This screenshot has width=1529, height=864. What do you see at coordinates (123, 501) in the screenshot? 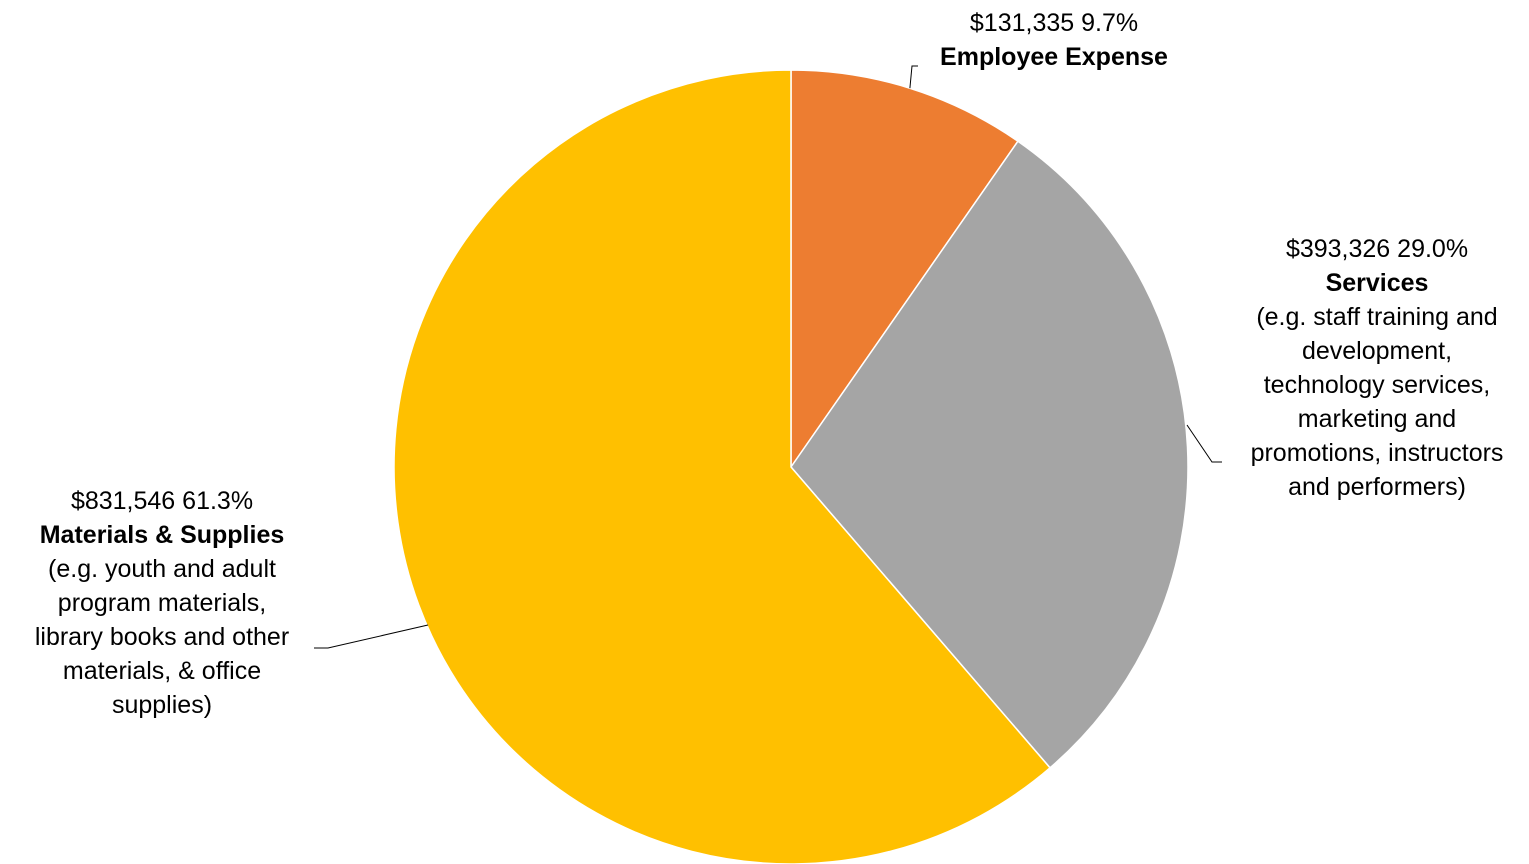
I see `slice-amount: $831,546` at bounding box center [123, 501].